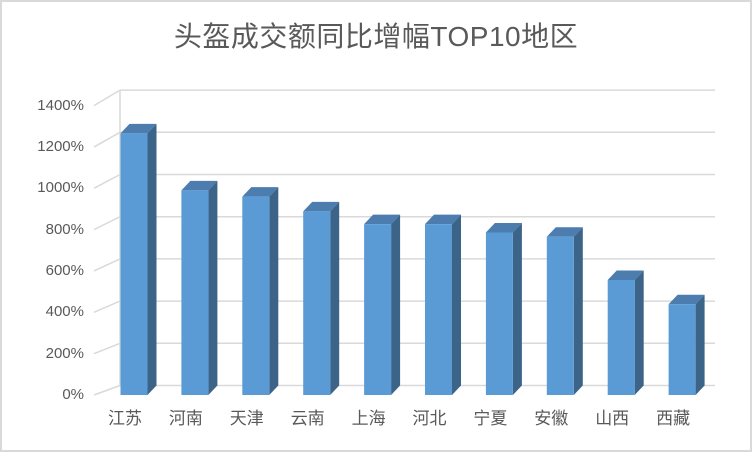 The width and height of the screenshot is (752, 452). Describe the element at coordinates (185, 418) in the screenshot. I see `category-label: 河南` at that location.